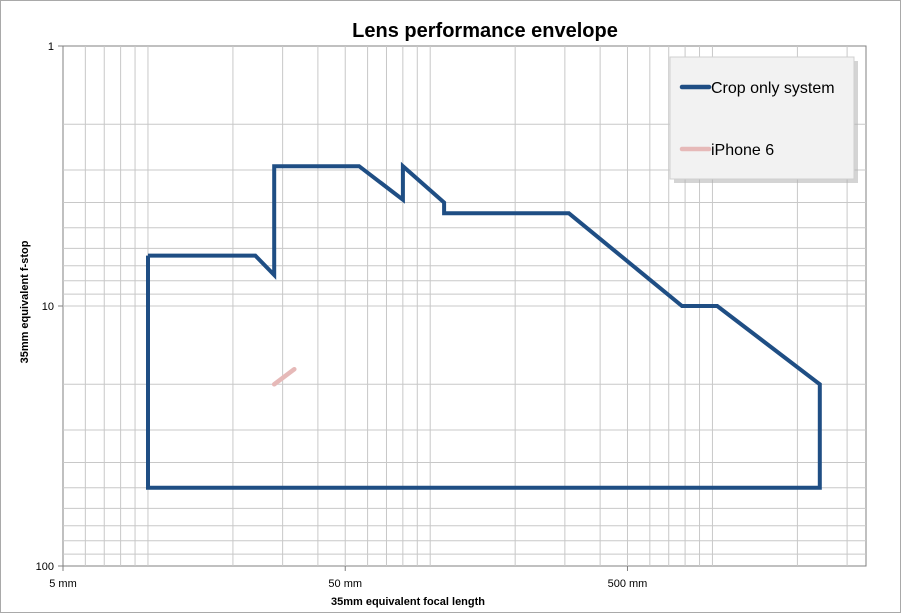 The image size is (901, 613). Describe the element at coordinates (742, 150) in the screenshot. I see `legend-label-iphone-6: iPhone 6` at that location.